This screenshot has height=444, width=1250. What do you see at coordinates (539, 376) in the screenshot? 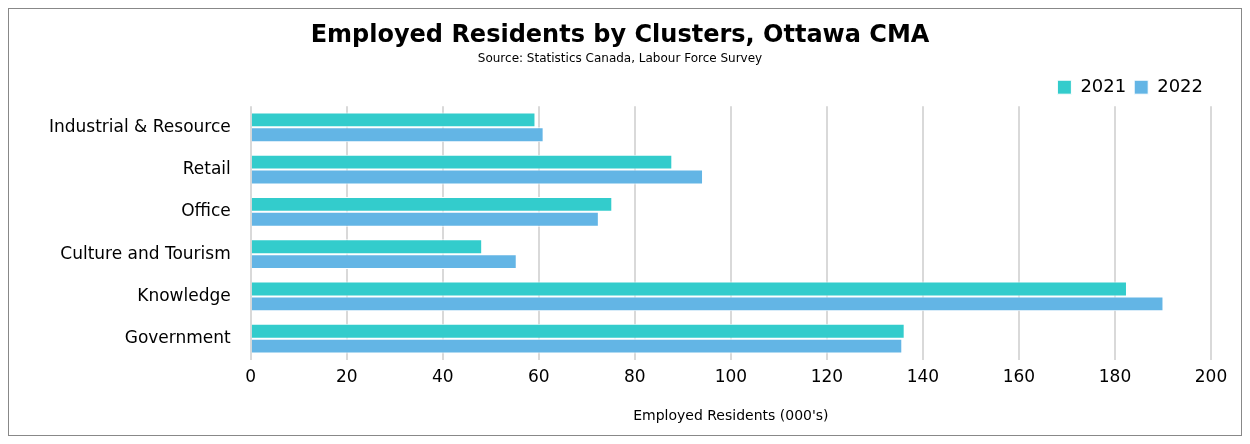
I see `x-tick-label: 60` at bounding box center [539, 376].